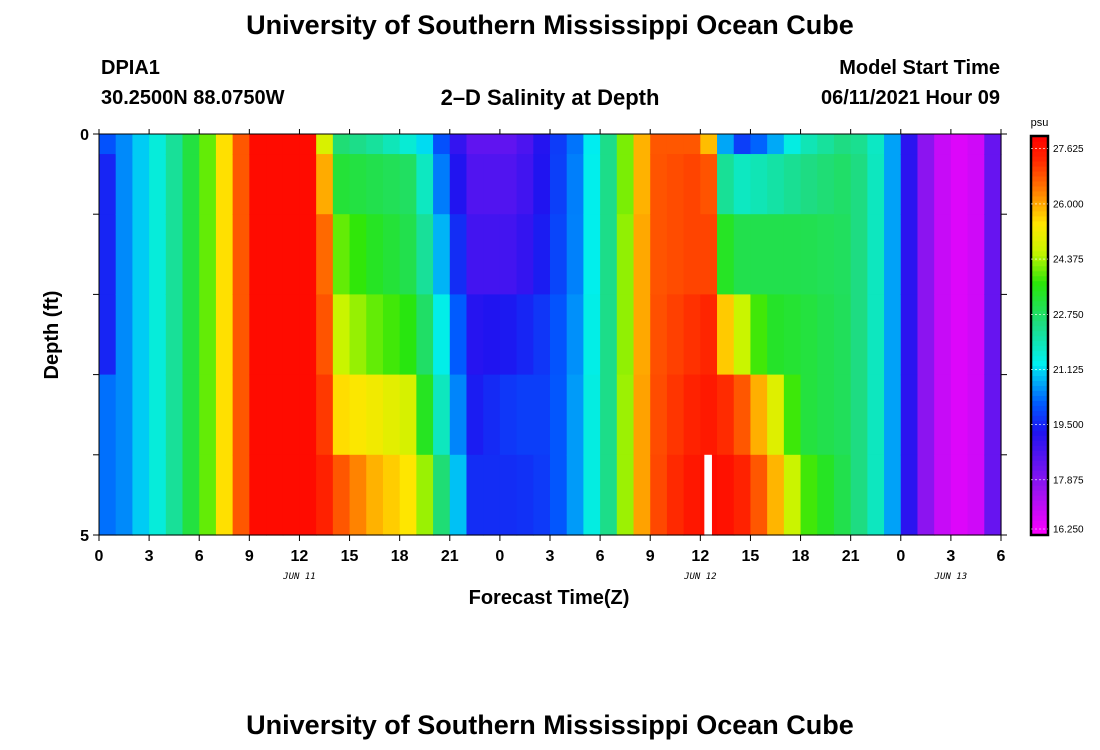 This screenshot has height=750, width=1100. I want to click on model-start-label: Model Start Time, so click(919, 68).